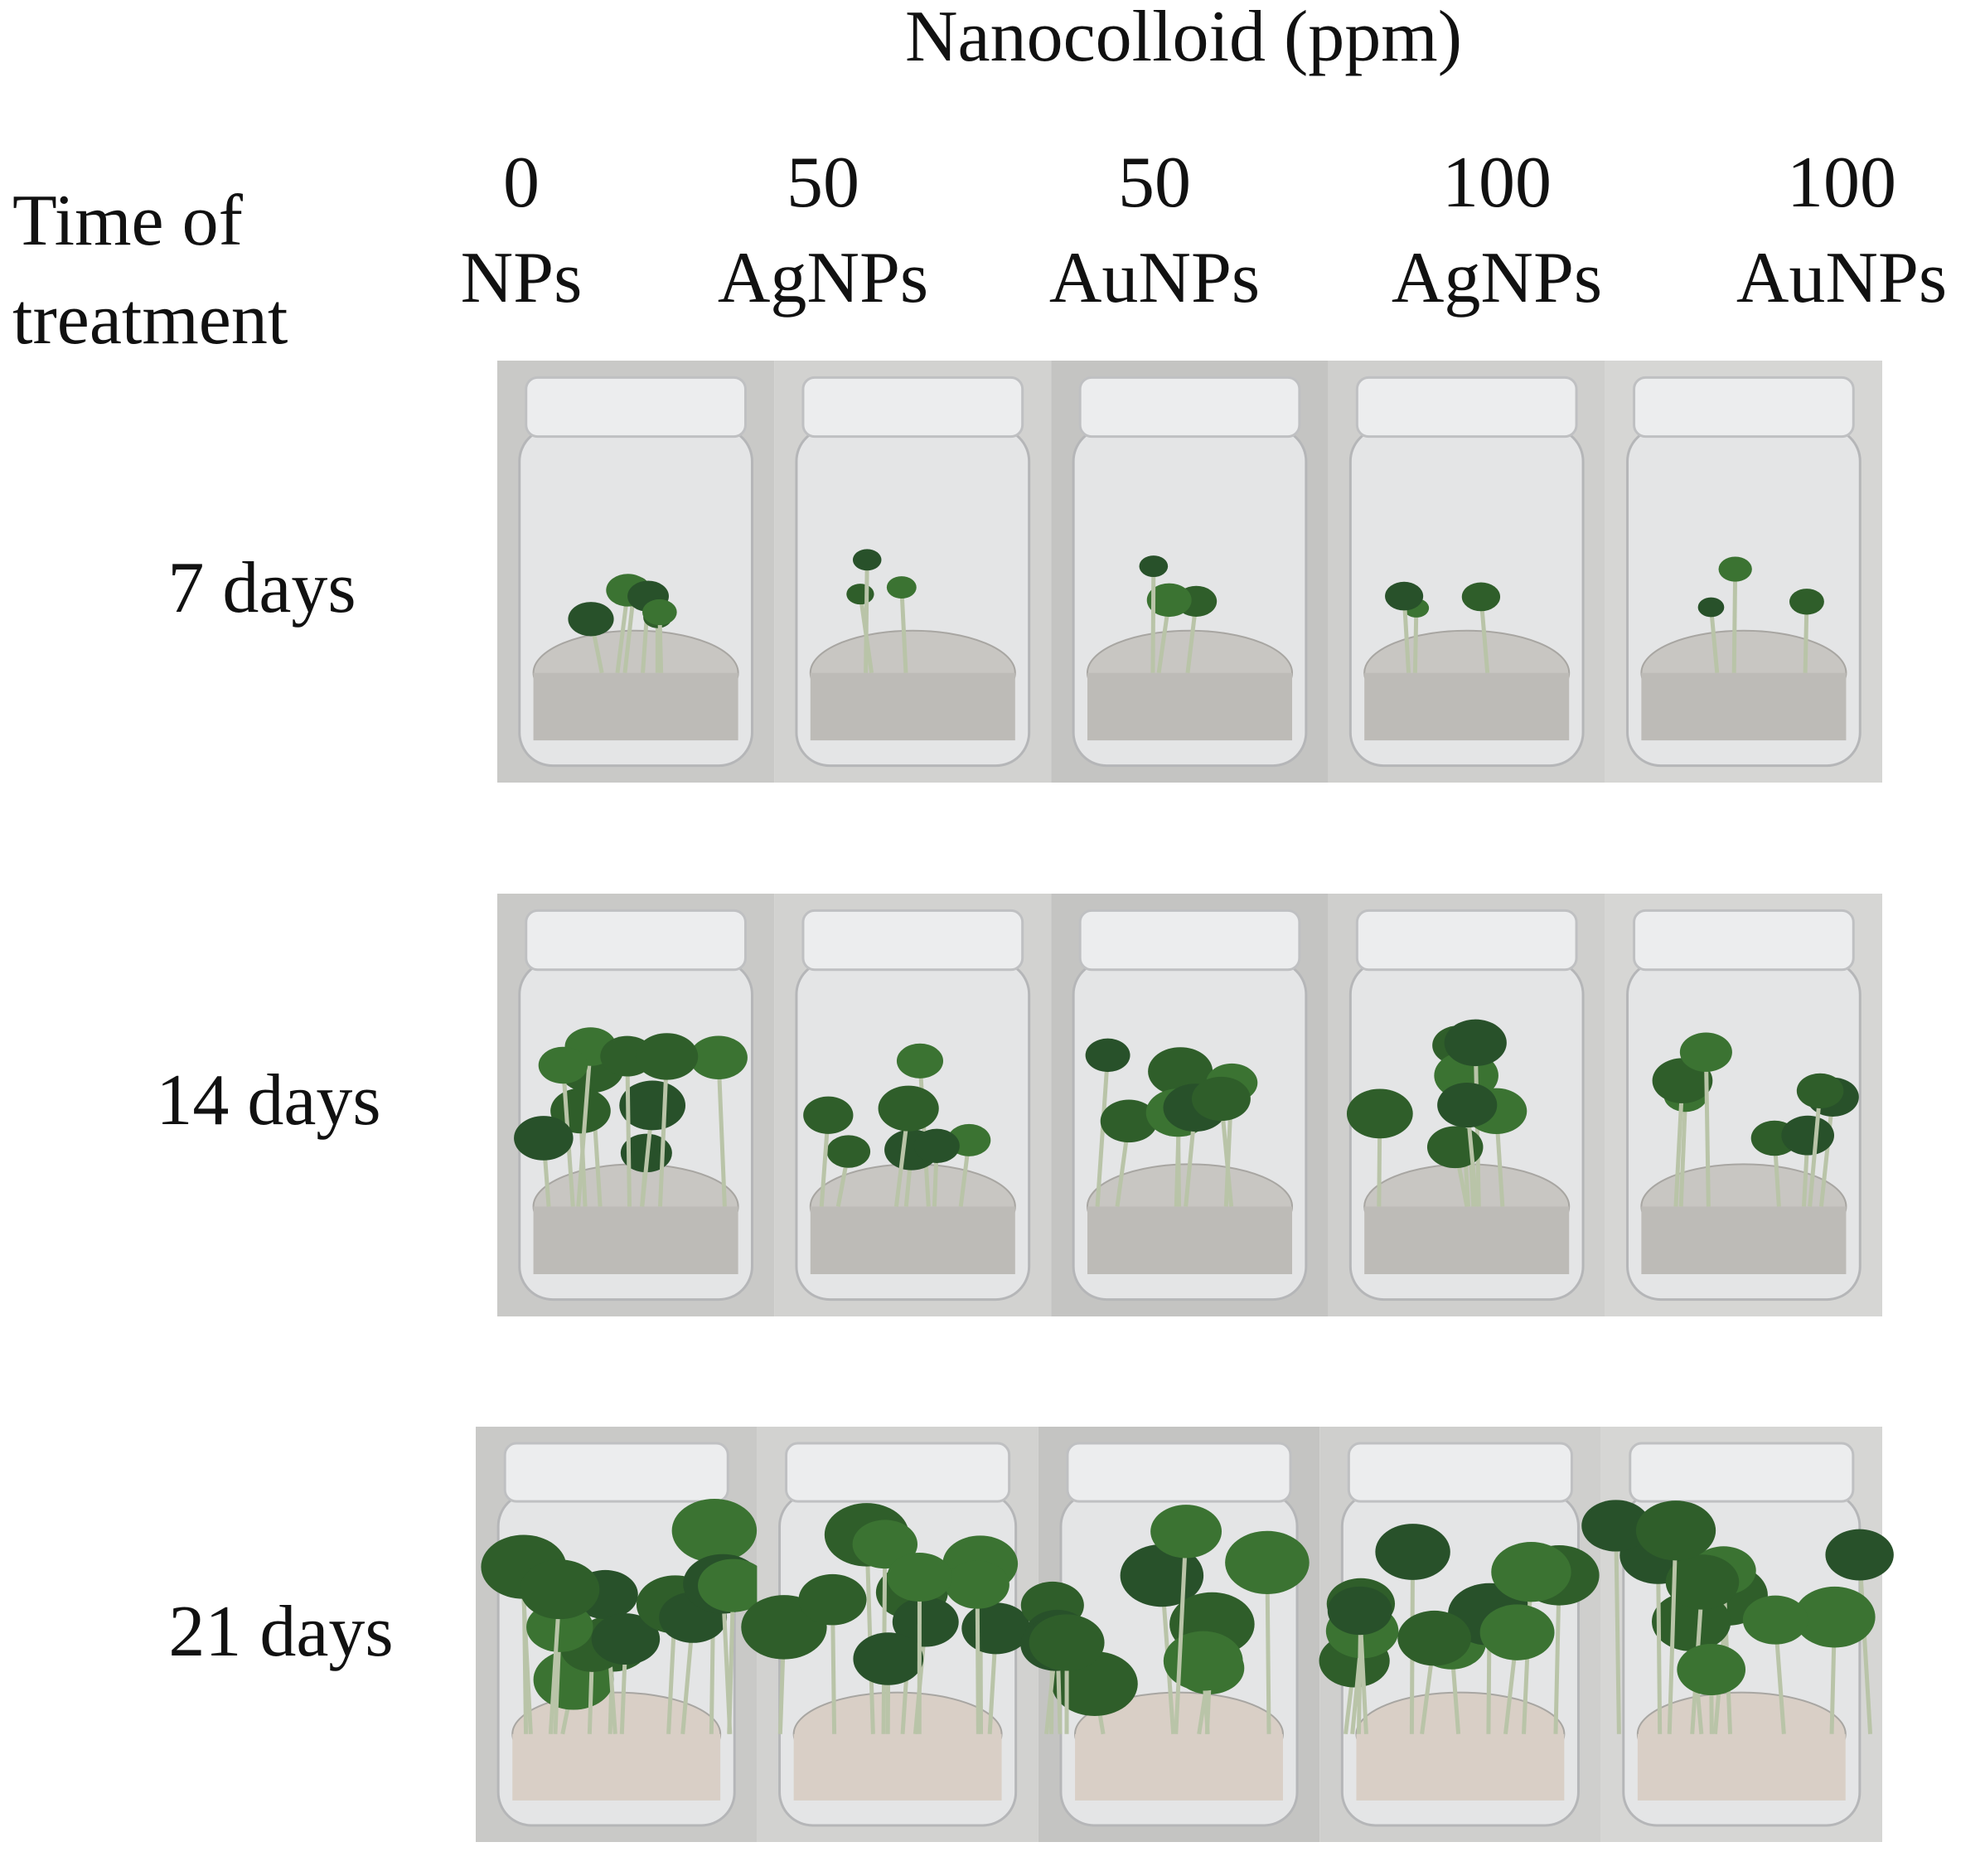 The height and width of the screenshot is (1876, 1985). I want to click on row-label: 14 days, so click(268, 1100).